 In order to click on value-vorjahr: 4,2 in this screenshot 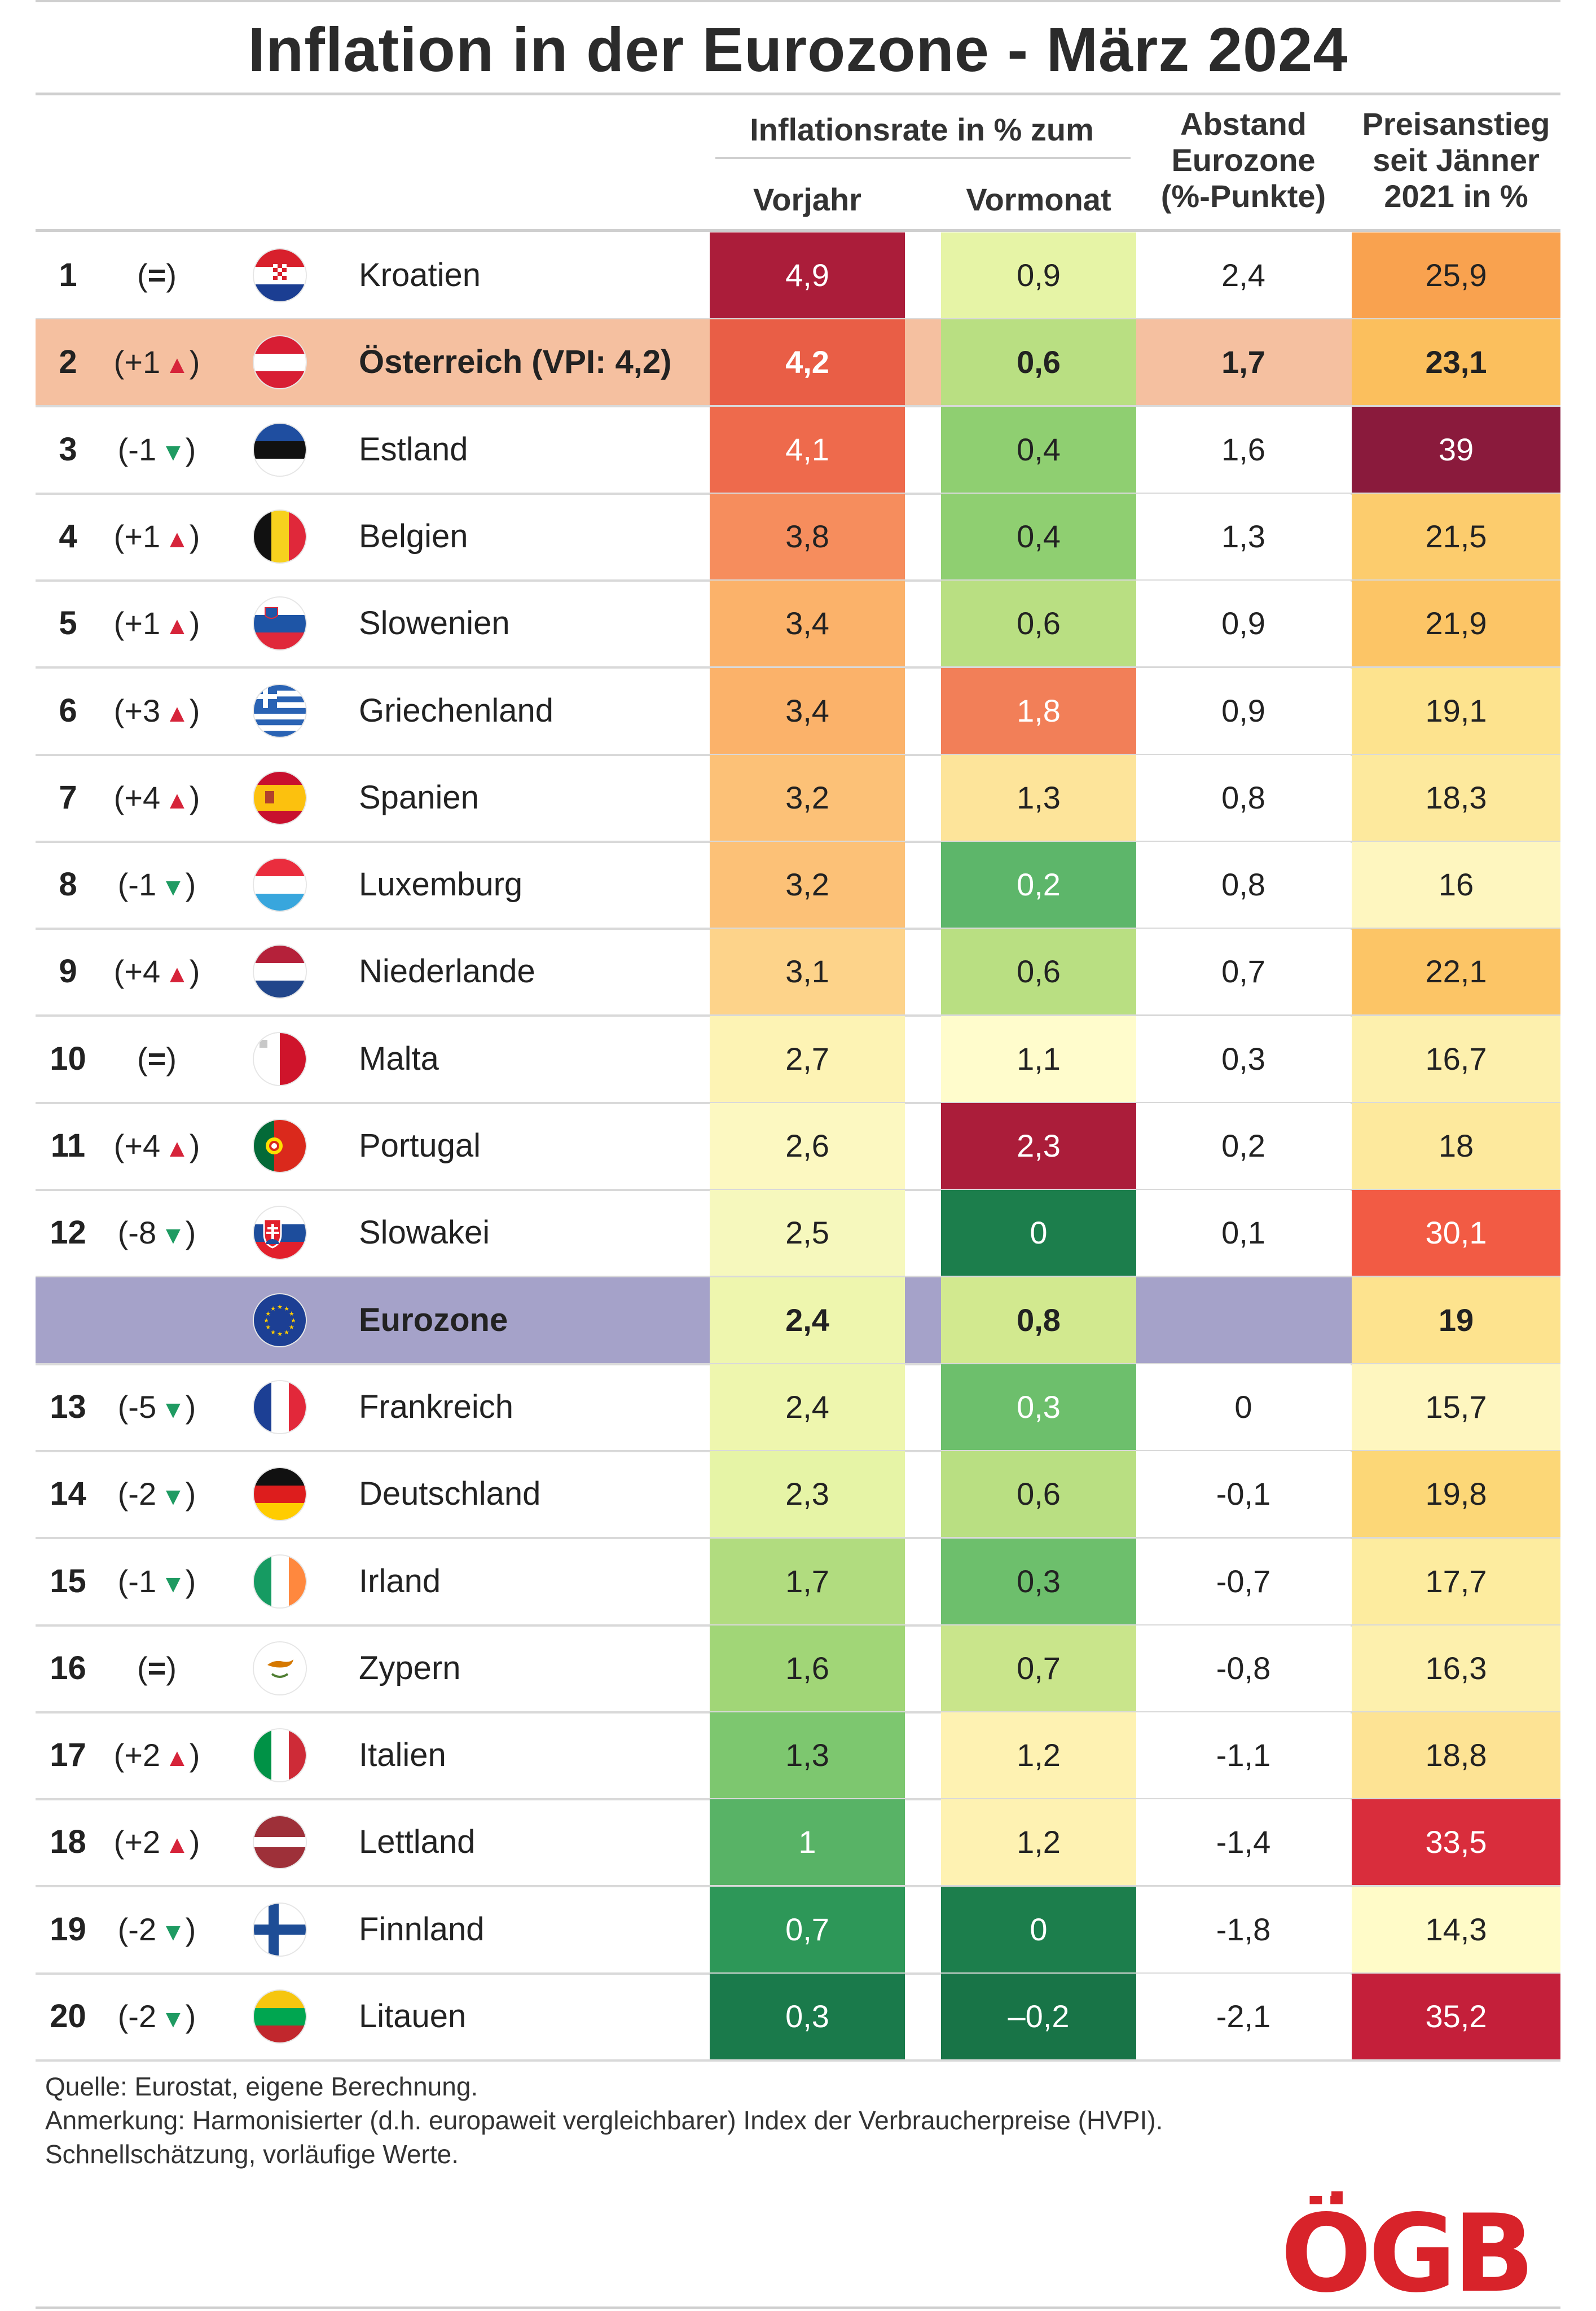, I will do `click(807, 362)`.